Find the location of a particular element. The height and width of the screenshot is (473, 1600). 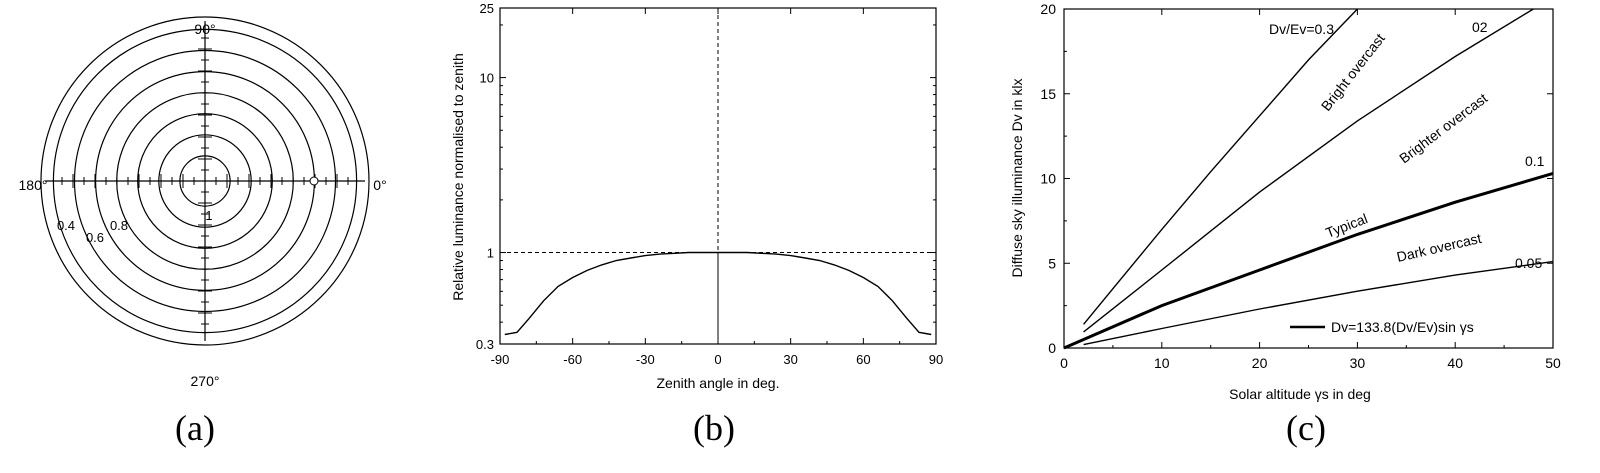

radial-label: 1 is located at coordinates (208, 215).